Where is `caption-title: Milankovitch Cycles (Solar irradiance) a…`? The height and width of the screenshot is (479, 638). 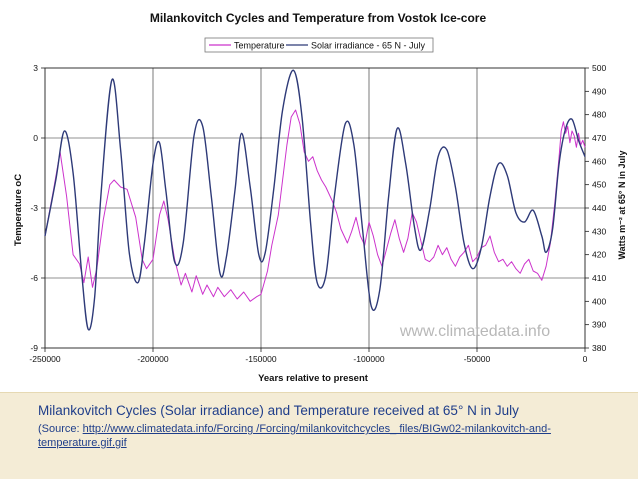 caption-title: Milankovitch Cycles (Solar irradiance) a… is located at coordinates (278, 410).